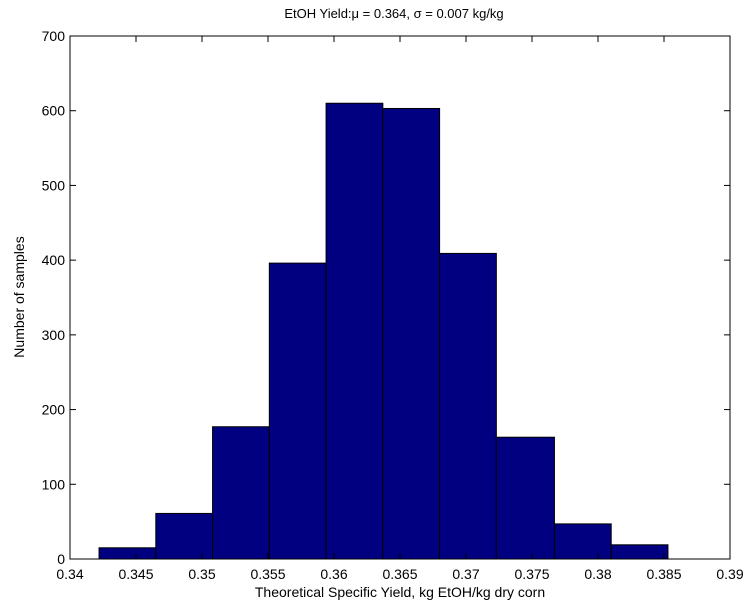 The width and height of the screenshot is (749, 604). Describe the element at coordinates (267, 574) in the screenshot. I see `x-tick-label: 0.355` at that location.